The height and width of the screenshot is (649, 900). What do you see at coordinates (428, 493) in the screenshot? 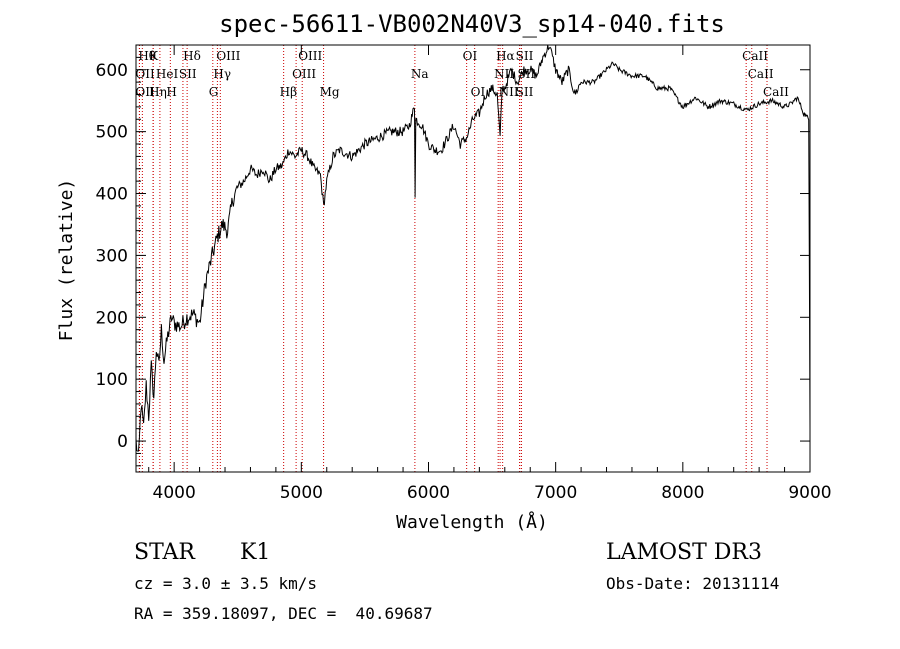
I see `x-tick-label: 6000` at bounding box center [428, 493].